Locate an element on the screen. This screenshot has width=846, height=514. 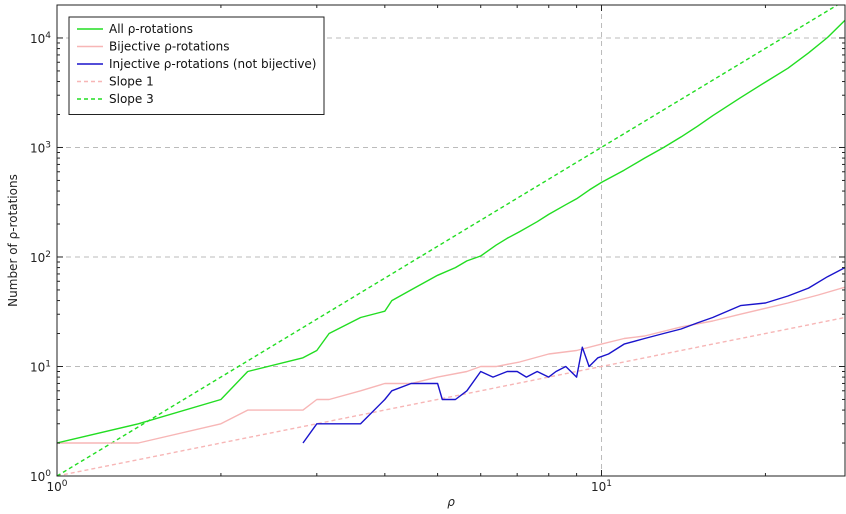
y-axis-label: Number of ρ-rotations is located at coordinates (13, 240).